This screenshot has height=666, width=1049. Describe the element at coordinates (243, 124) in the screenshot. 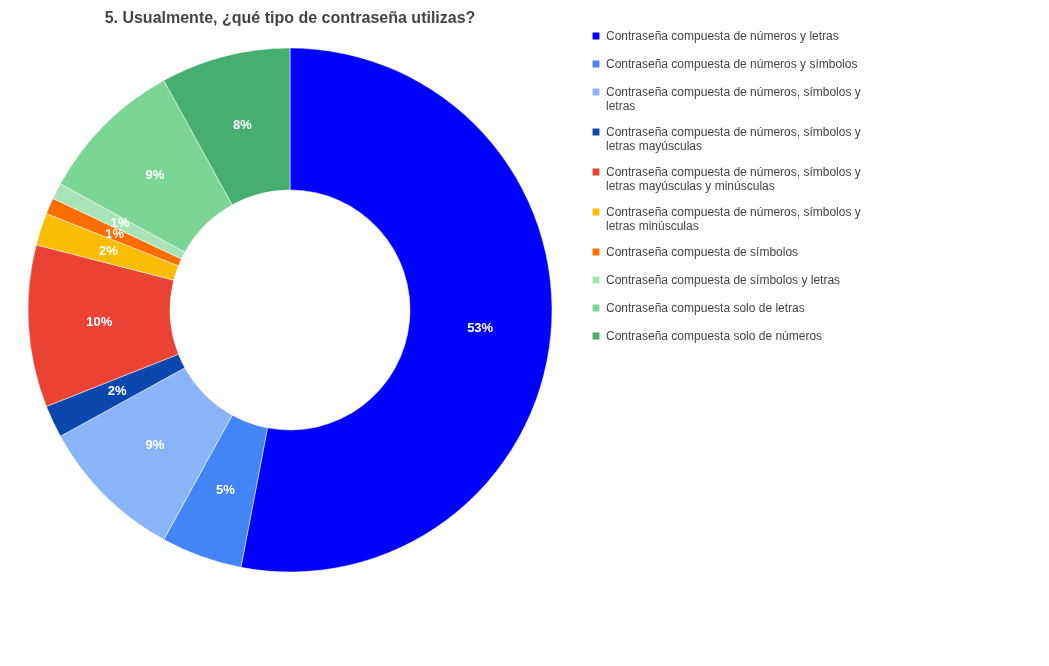

I see `data-label: 8%` at that location.